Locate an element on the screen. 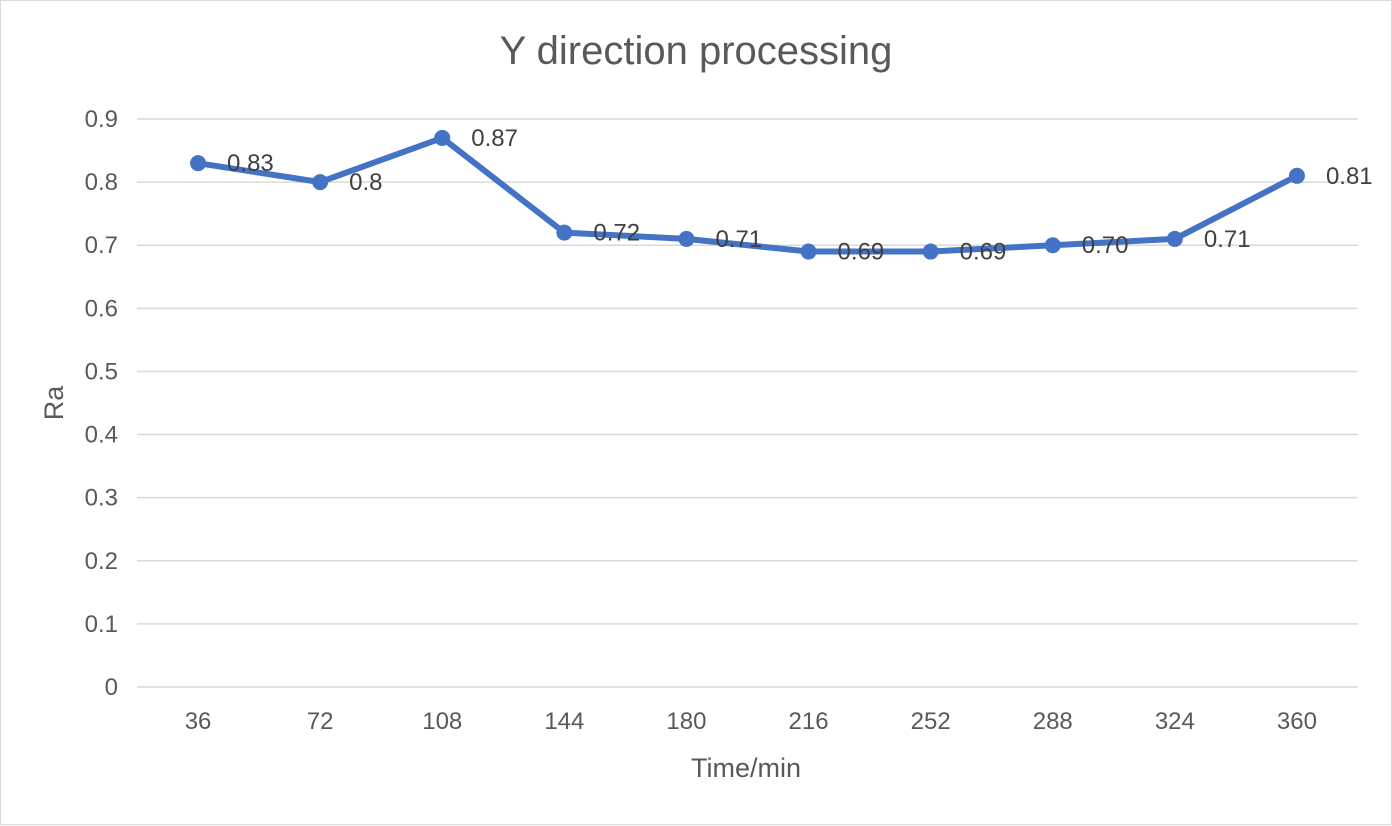  data-label: 0.72 is located at coordinates (616, 233).